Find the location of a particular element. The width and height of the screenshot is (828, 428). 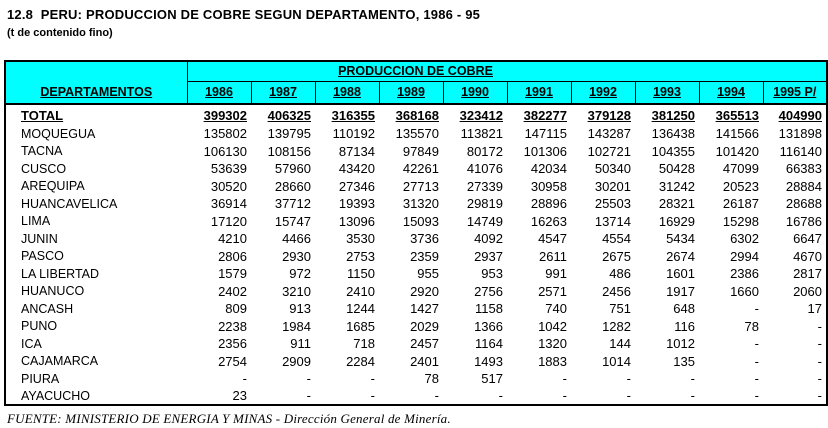

dept-cell: HUANCAVELICA is located at coordinates (69, 203).